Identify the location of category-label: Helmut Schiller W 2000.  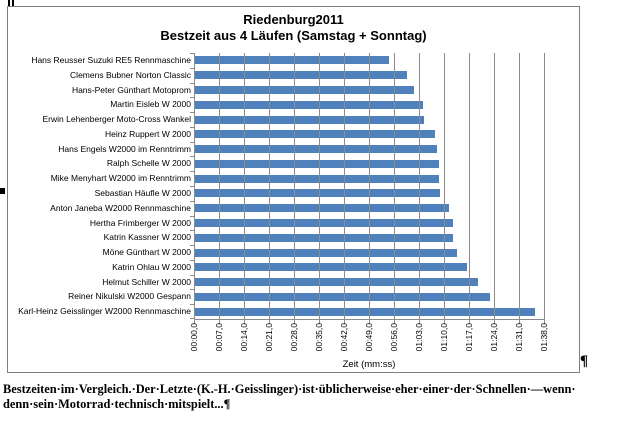
(146, 281).